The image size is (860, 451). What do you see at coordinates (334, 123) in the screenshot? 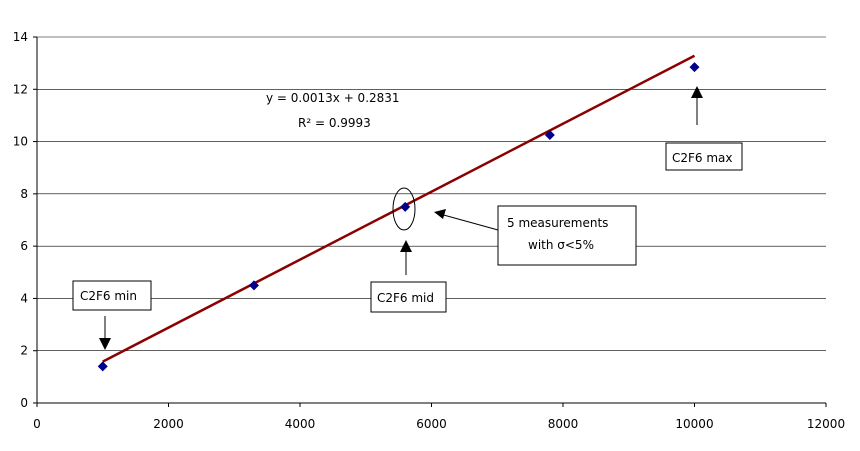
I see `trendline-r-squared: R² = 0.9993` at bounding box center [334, 123].